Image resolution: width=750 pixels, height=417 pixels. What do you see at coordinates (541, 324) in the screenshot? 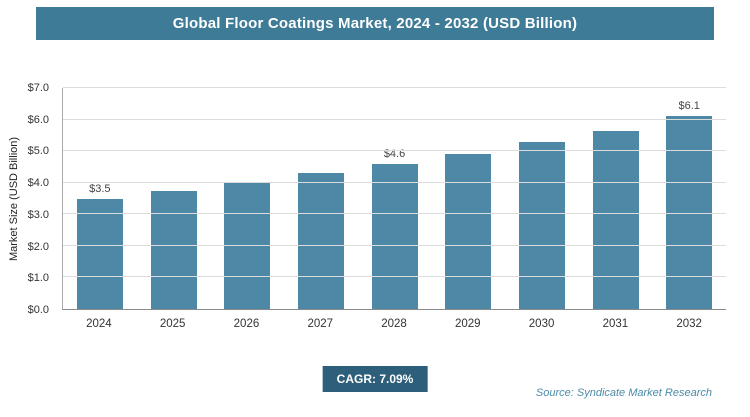
I see `x-tick-label-2030: 2030` at bounding box center [541, 324].